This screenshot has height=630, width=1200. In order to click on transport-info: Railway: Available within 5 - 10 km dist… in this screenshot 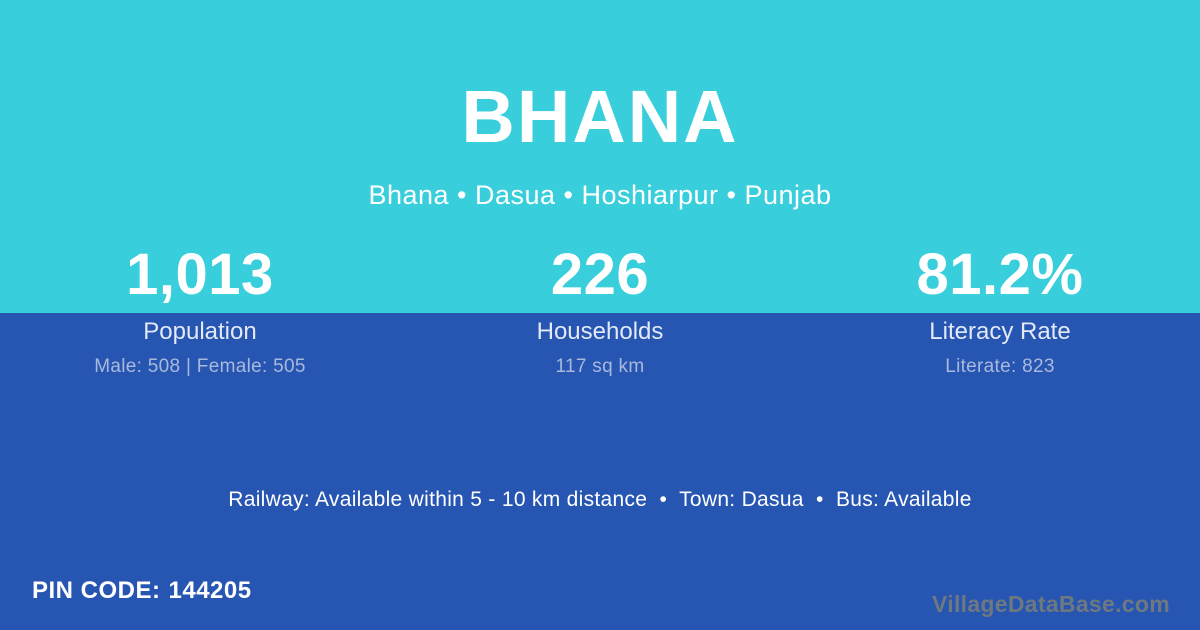, I will do `click(600, 499)`.